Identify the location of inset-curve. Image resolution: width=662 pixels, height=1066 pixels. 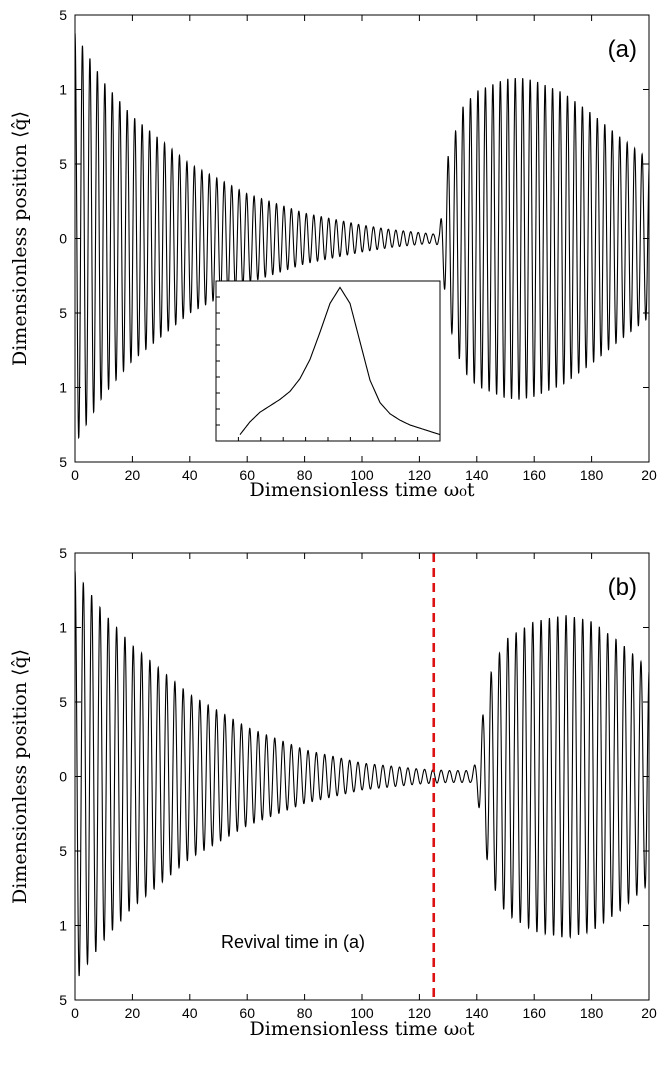
(340, 361).